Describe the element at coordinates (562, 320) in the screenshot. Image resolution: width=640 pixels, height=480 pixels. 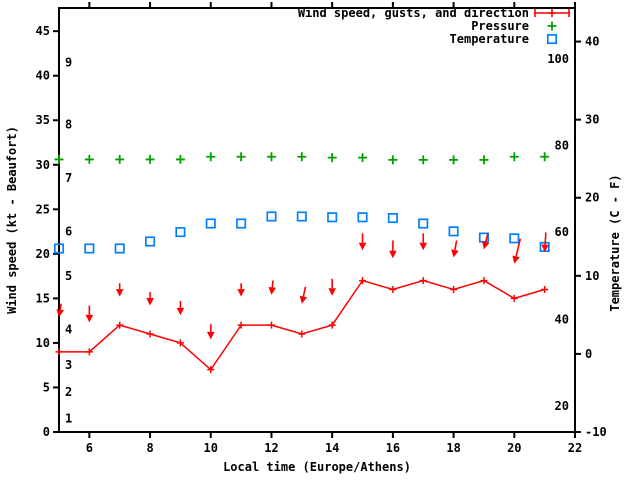
I see `fahrenheit-label: 40` at that location.